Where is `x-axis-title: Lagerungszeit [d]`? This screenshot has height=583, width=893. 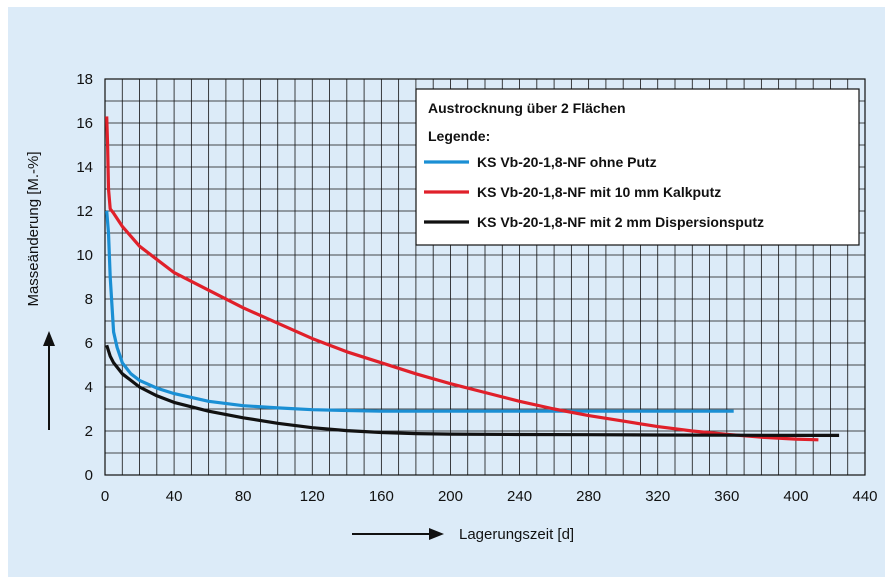 x-axis-title: Lagerungszeit [d] is located at coordinates (516, 534).